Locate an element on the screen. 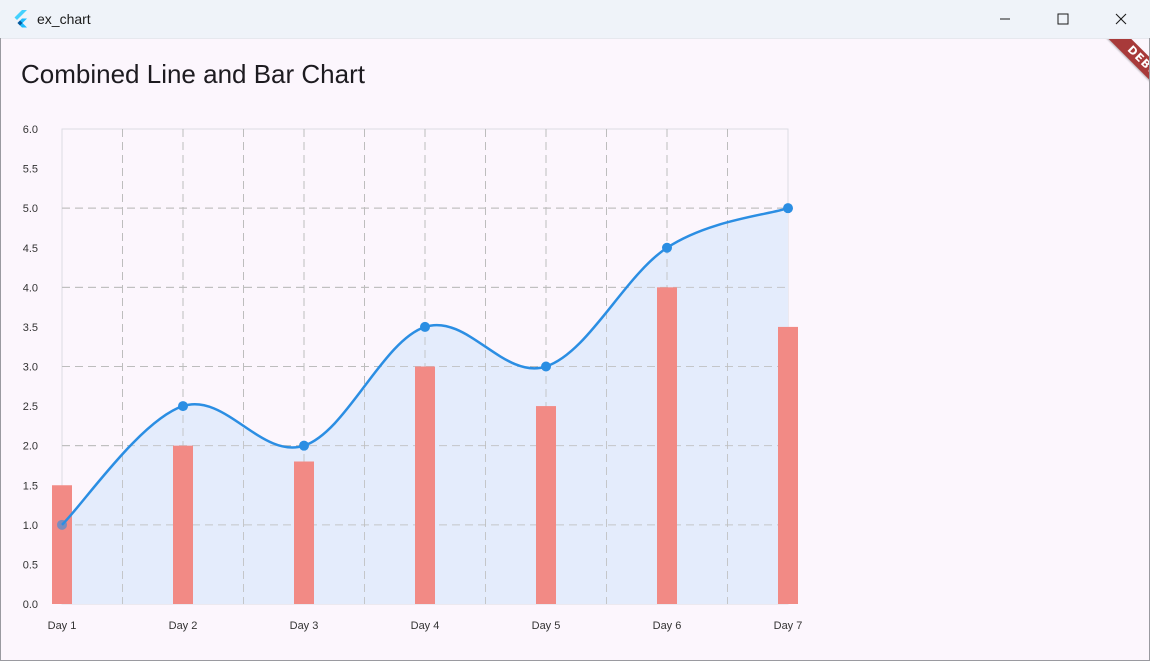 This screenshot has height=661, width=1150. x-tick-label: Day 7 is located at coordinates (788, 626).